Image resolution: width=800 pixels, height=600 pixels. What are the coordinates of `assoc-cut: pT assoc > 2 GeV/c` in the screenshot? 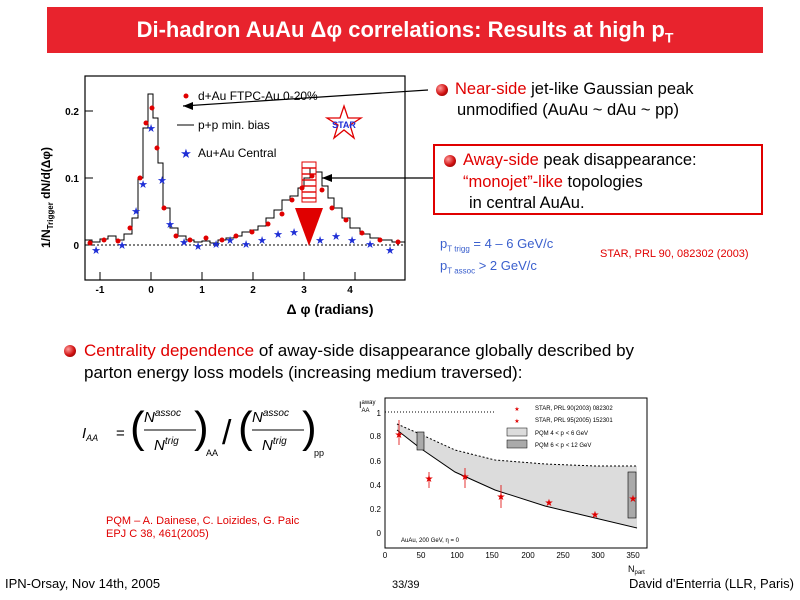 It's located at (488, 267).